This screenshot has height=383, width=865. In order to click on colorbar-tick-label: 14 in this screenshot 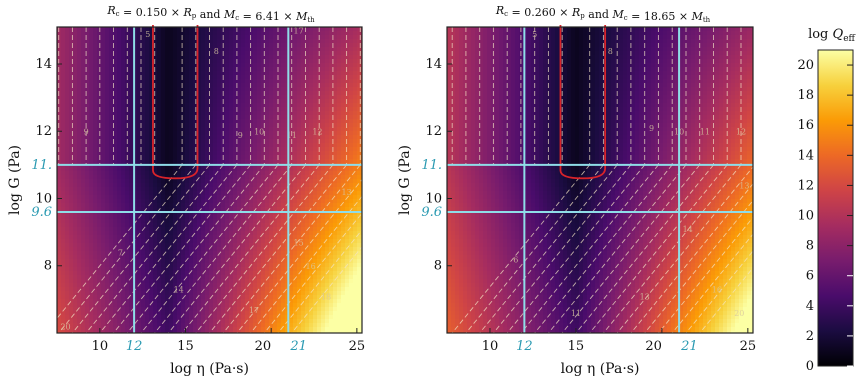, I will do `click(805, 155)`.